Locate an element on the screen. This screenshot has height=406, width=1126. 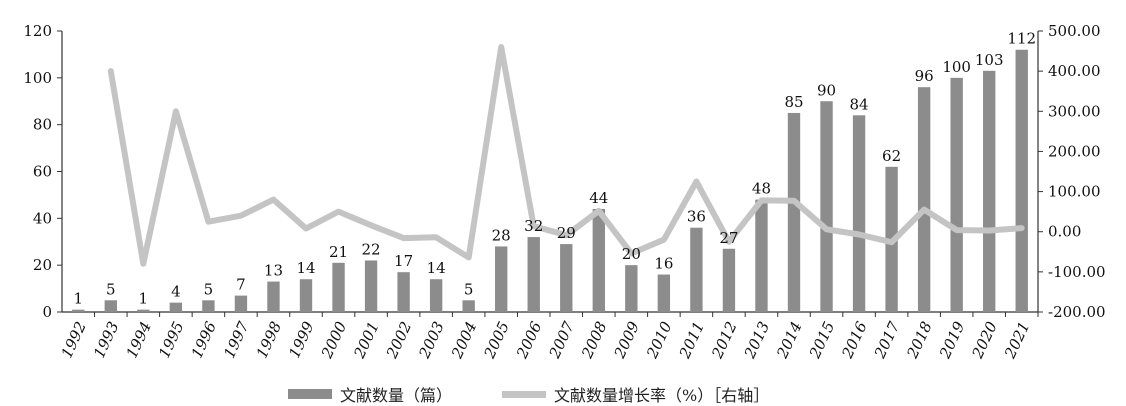
right-tick-label: -100.00 is located at coordinates (1077, 272).